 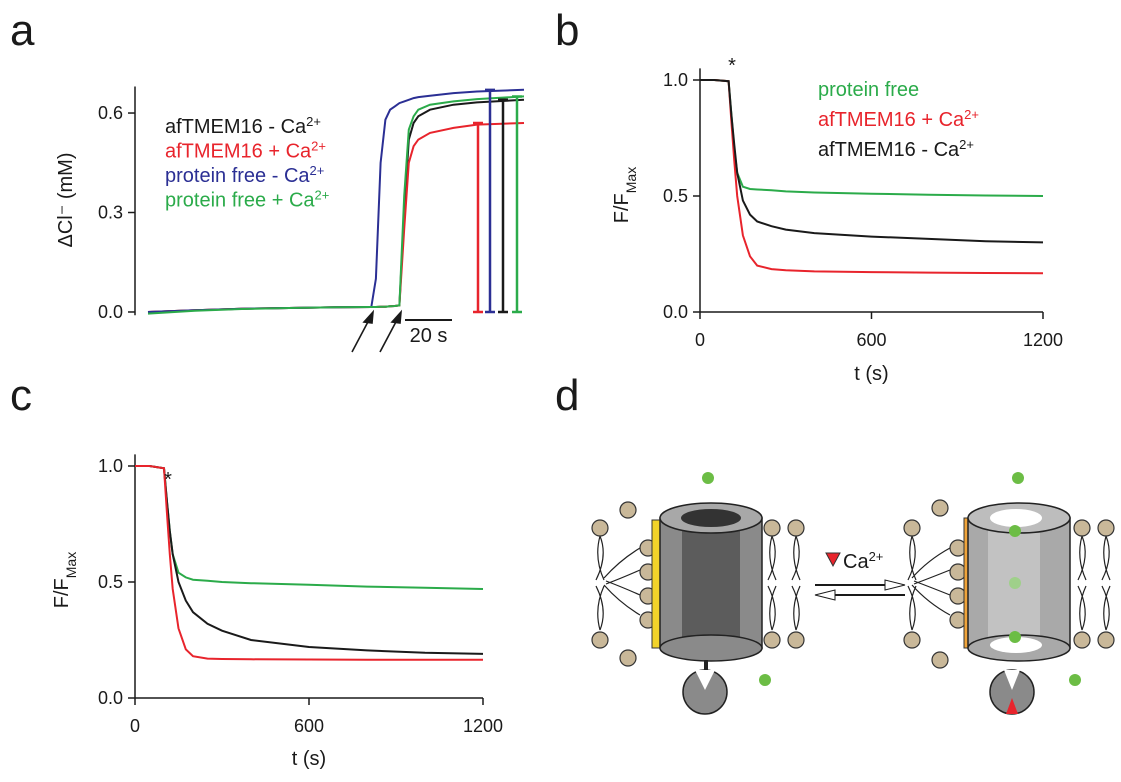 What do you see at coordinates (377, 331) in the screenshot?
I see `arrows` at bounding box center [377, 331].